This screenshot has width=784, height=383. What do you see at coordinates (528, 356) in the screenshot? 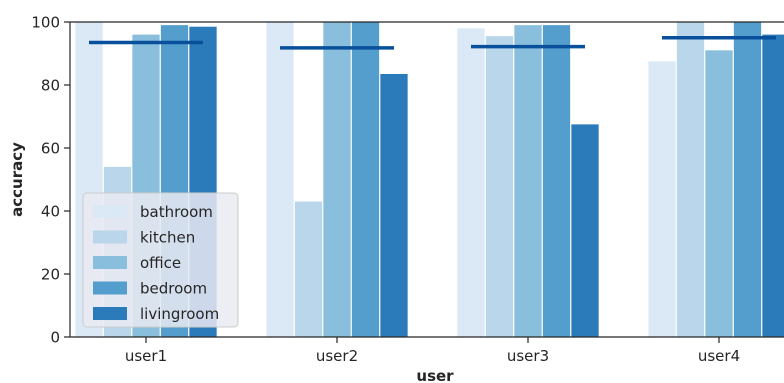
I see `x-tick-label-user3: user3` at bounding box center [528, 356].